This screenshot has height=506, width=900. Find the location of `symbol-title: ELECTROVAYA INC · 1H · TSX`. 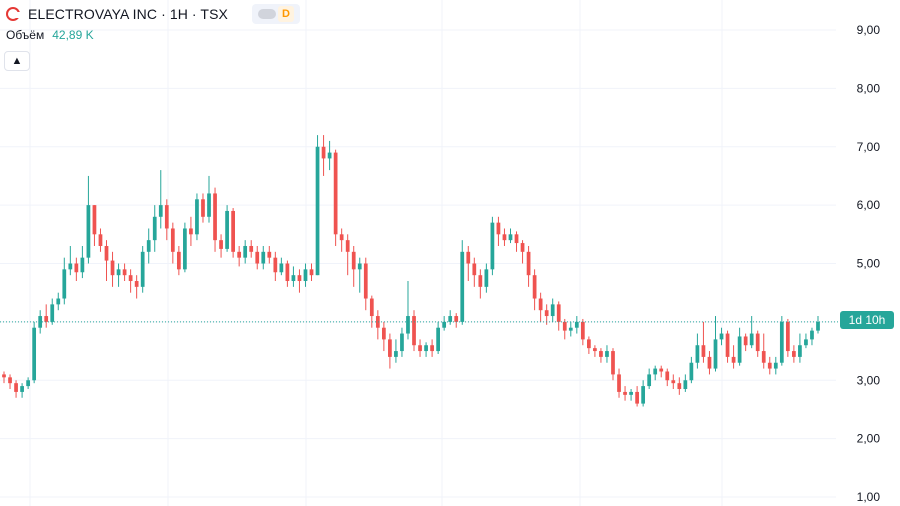

symbol-title: ELECTROVAYA INC · 1H · TSX is located at coordinates (128, 14).